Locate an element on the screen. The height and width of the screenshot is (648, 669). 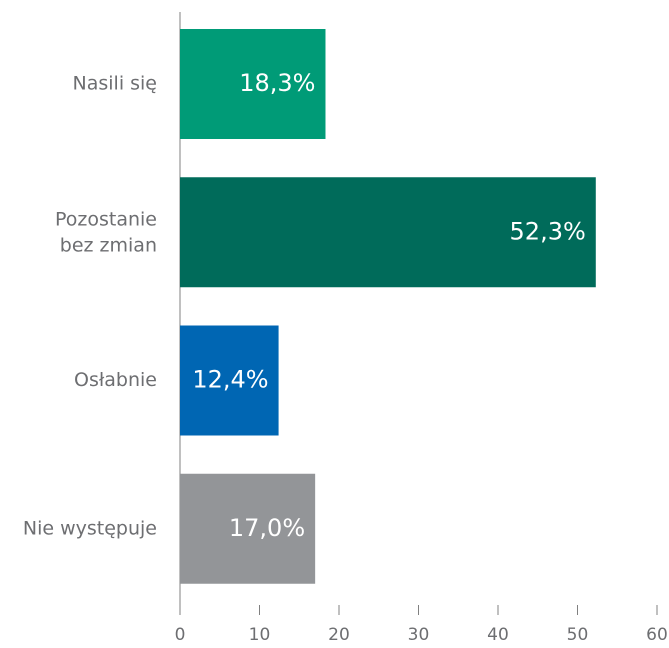
value-label: 18,3% is located at coordinates (277, 83).